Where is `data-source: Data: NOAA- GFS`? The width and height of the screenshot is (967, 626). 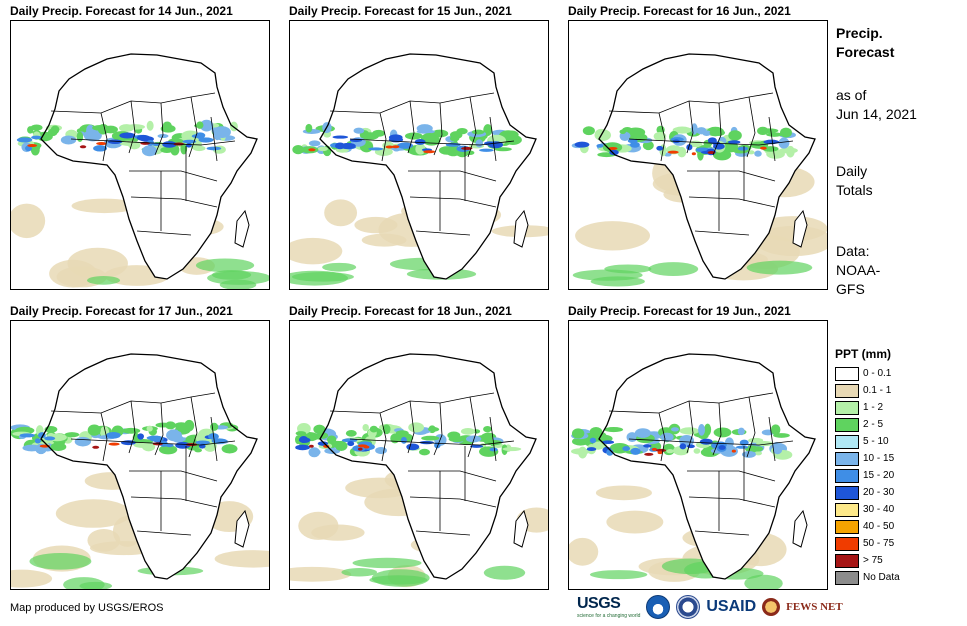
data-source: Data: NOAA- GFS is located at coordinates (858, 270).